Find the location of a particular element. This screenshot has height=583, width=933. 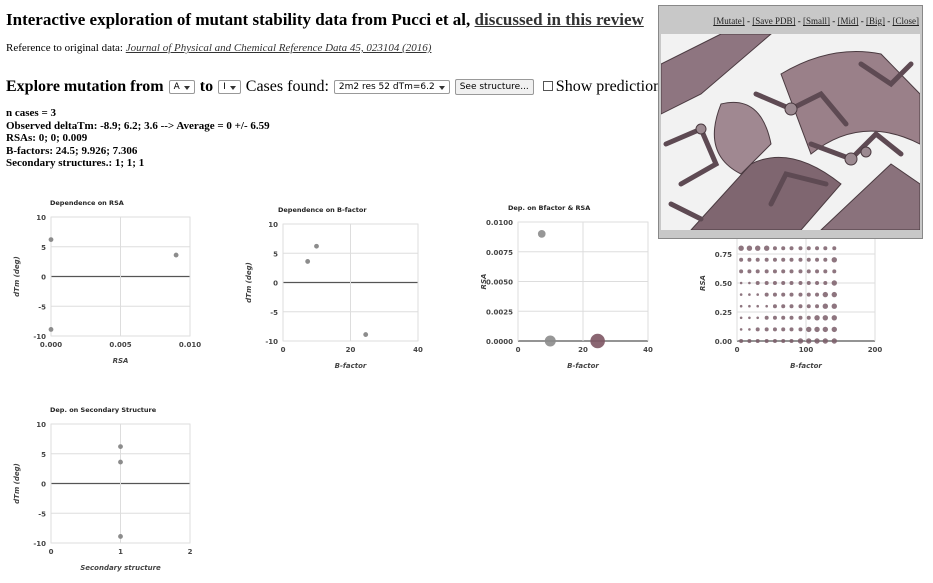

y-tick-label: 0.0050 is located at coordinates (499, 283).